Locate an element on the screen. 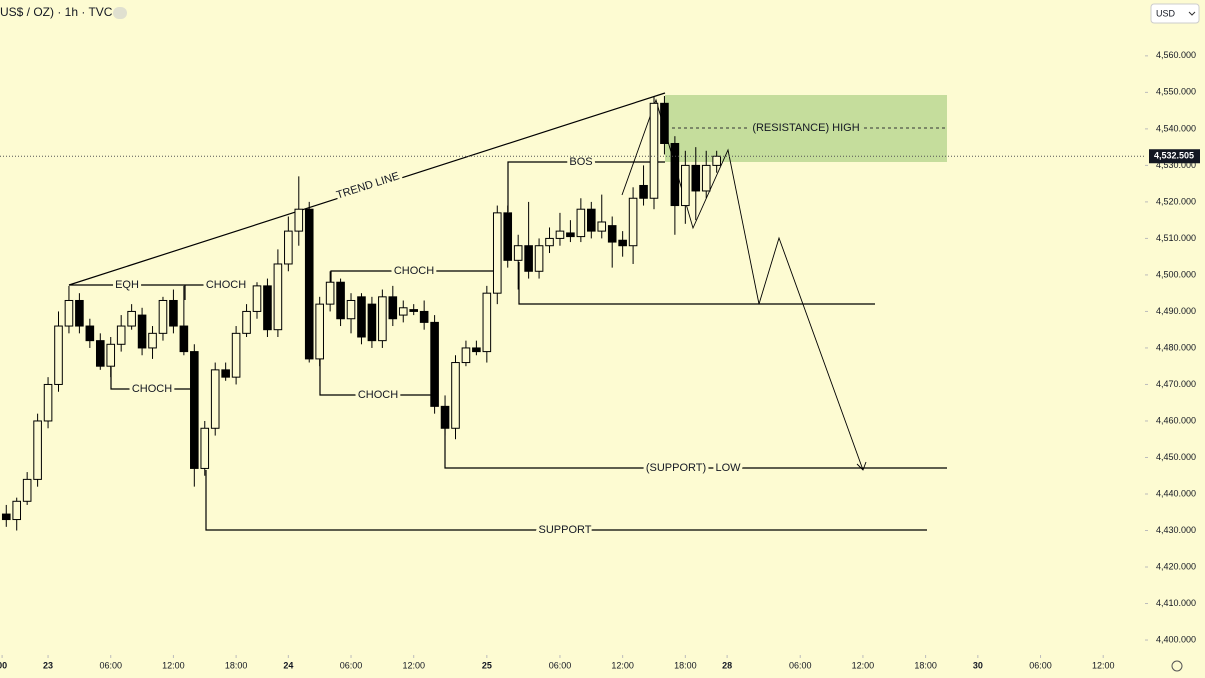  y-tick-label: 4,500.000 is located at coordinates (1176, 274).